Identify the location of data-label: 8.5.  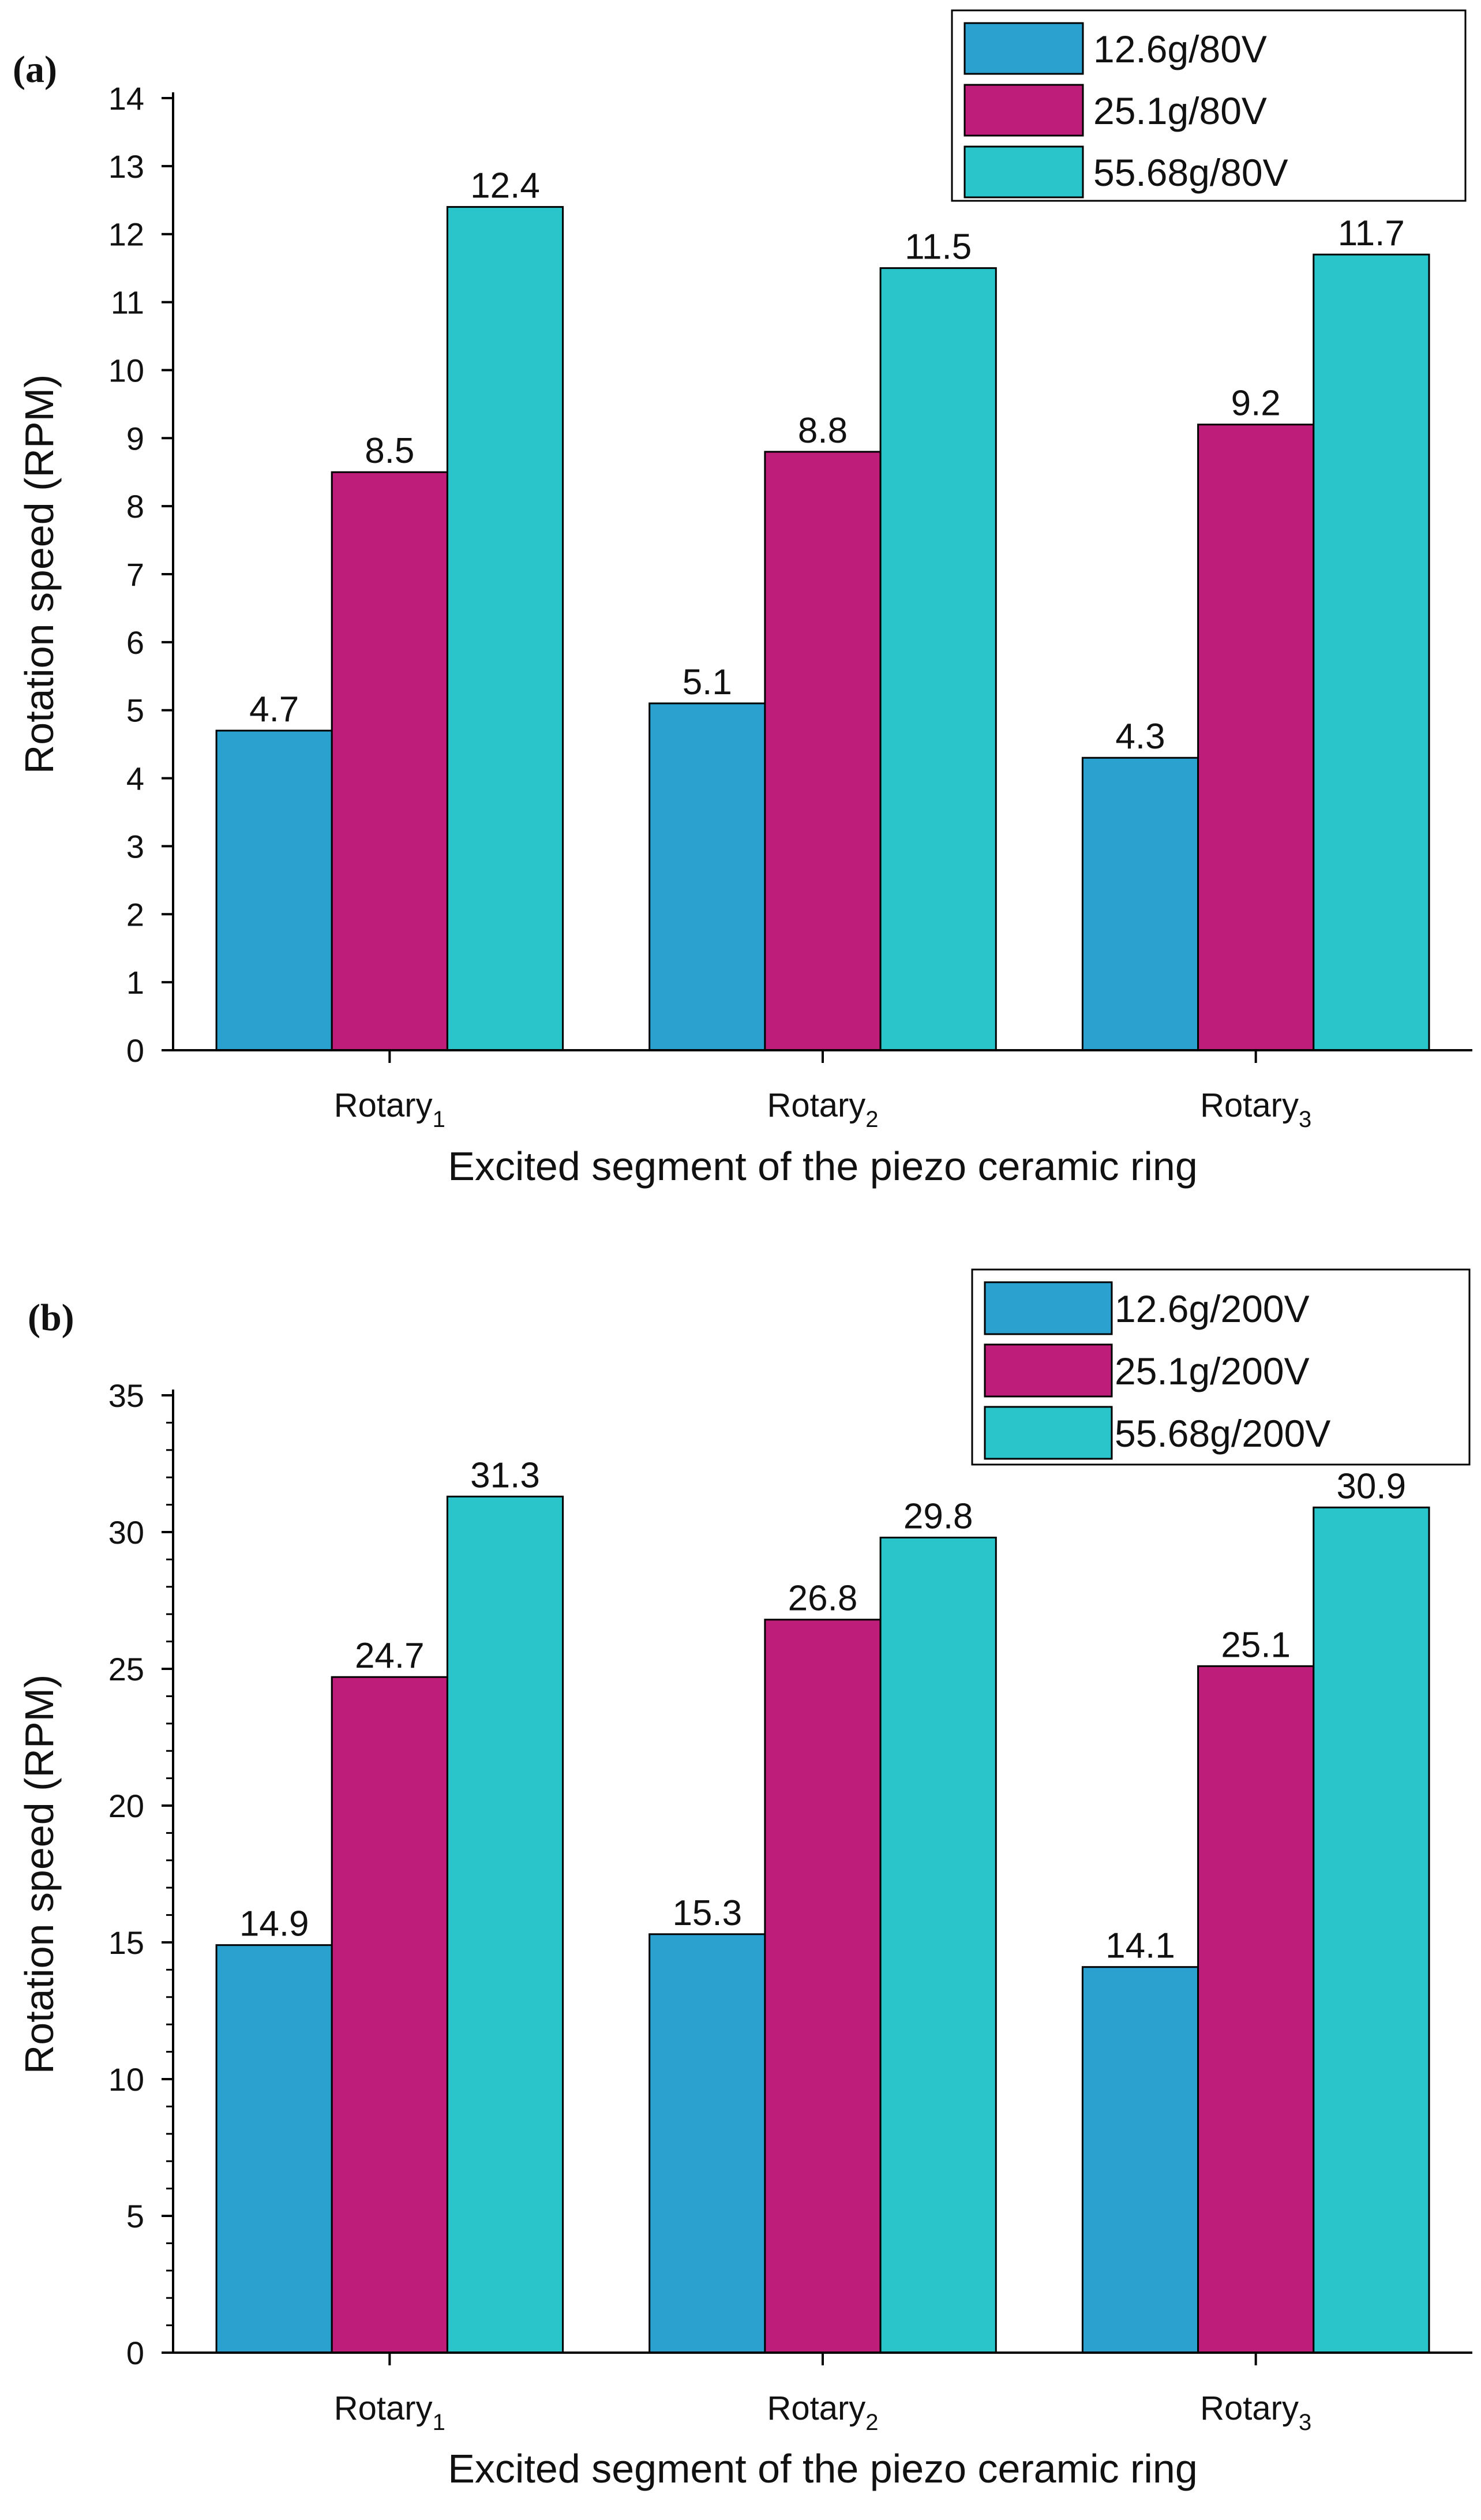
(389, 451).